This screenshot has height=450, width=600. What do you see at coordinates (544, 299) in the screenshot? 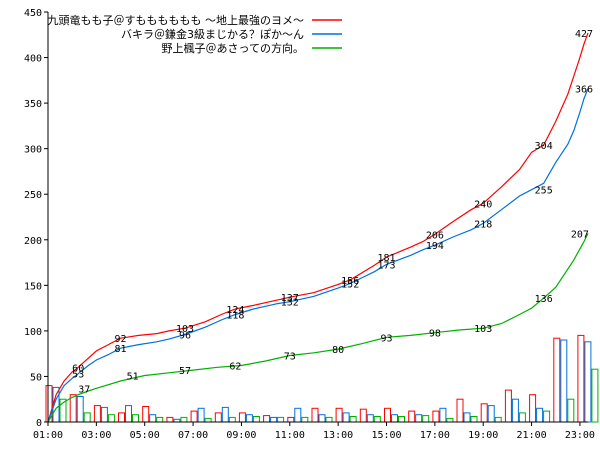
I see `data-label: 136` at bounding box center [544, 299].